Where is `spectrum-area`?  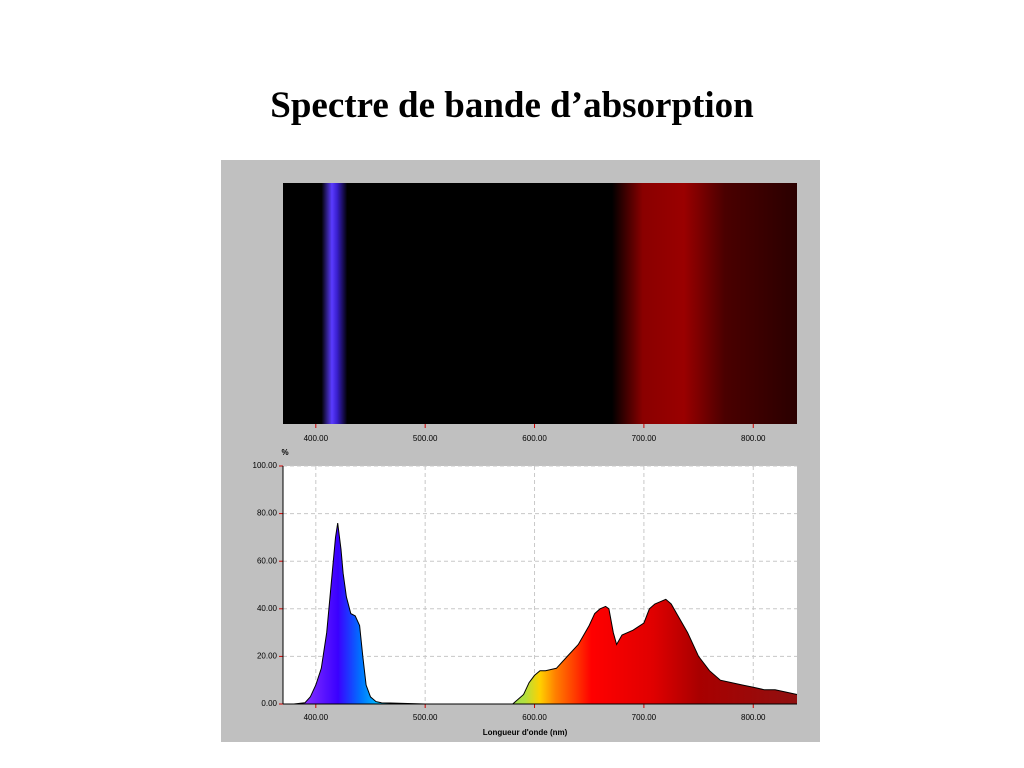 spectrum-area is located at coordinates (540, 613).